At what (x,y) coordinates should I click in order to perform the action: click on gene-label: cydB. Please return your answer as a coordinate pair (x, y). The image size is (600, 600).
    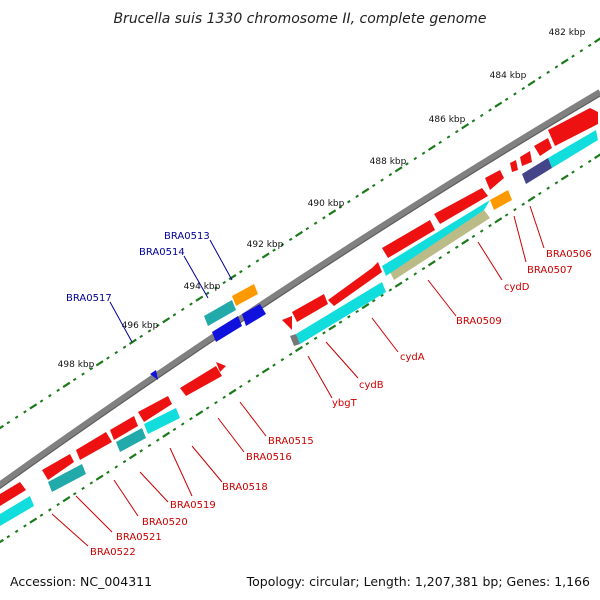
    Looking at the image, I should click on (371, 385).